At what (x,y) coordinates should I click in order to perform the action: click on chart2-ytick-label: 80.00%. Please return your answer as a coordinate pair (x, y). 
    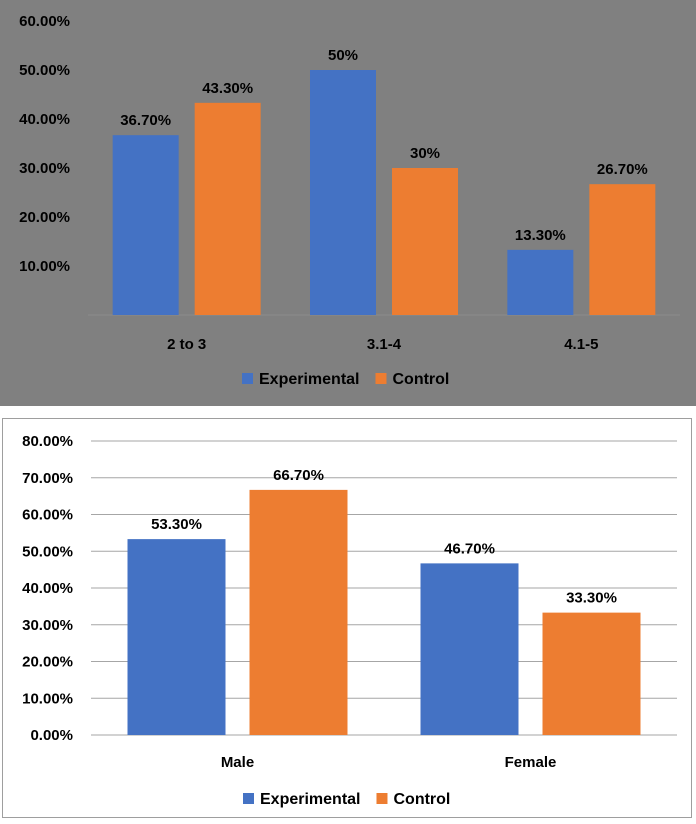
    Looking at the image, I should click on (47, 441).